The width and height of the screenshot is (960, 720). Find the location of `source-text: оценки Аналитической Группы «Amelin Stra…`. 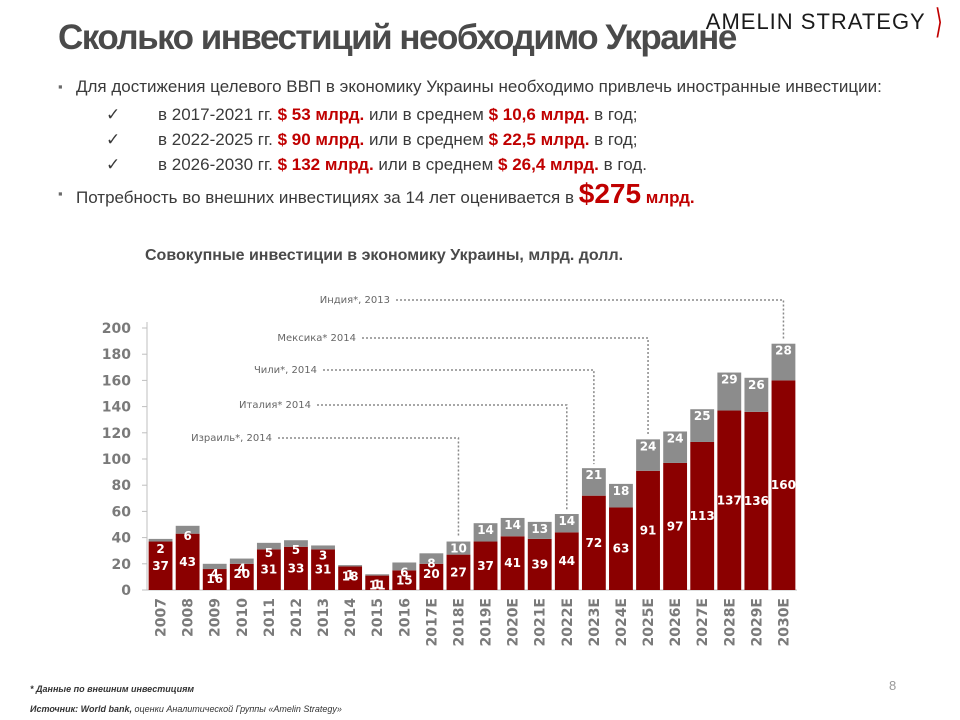

source-text: оценки Аналитической Группы «Amelin Stra… is located at coordinates (237, 709).